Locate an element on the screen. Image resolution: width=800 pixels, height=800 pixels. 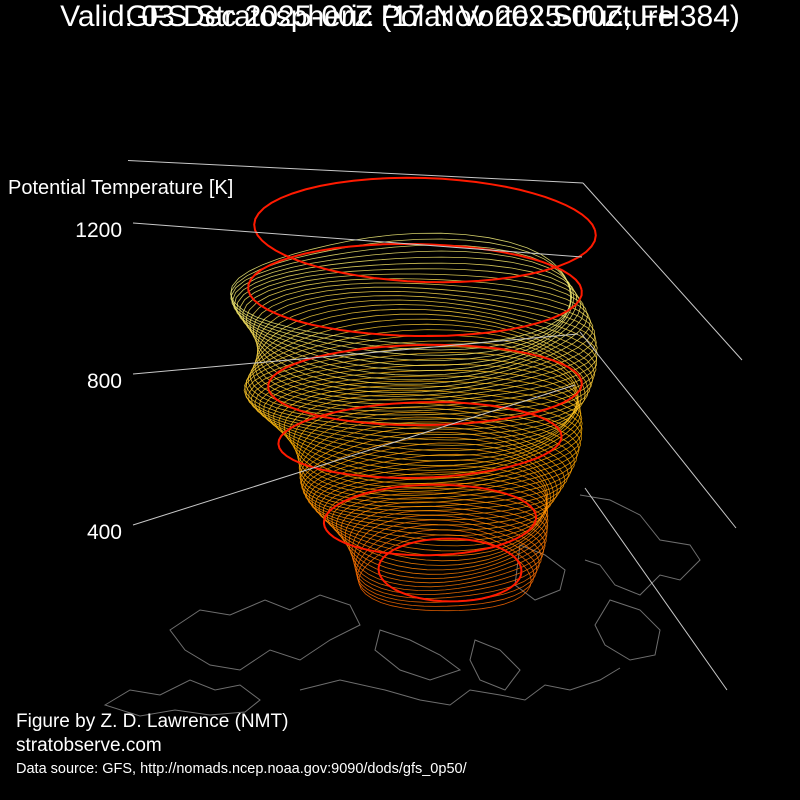
axis-mid-right is located at coordinates (658, 430).